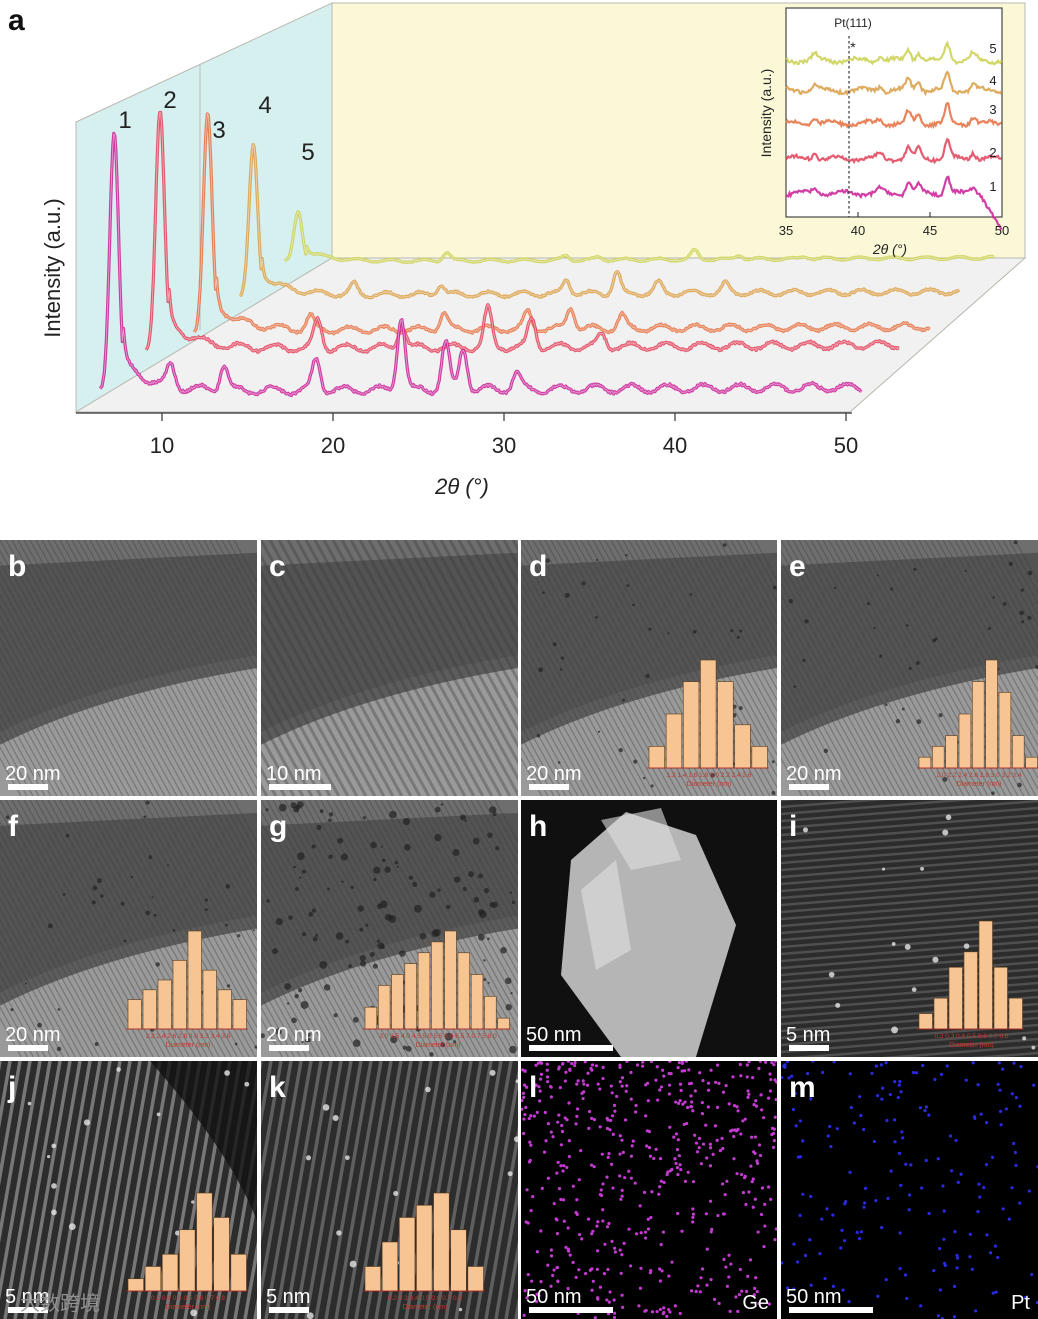 The height and width of the screenshot is (1319, 1038). I want to click on inset-x-ticks: 35 40 45 50, so click(894, 225).